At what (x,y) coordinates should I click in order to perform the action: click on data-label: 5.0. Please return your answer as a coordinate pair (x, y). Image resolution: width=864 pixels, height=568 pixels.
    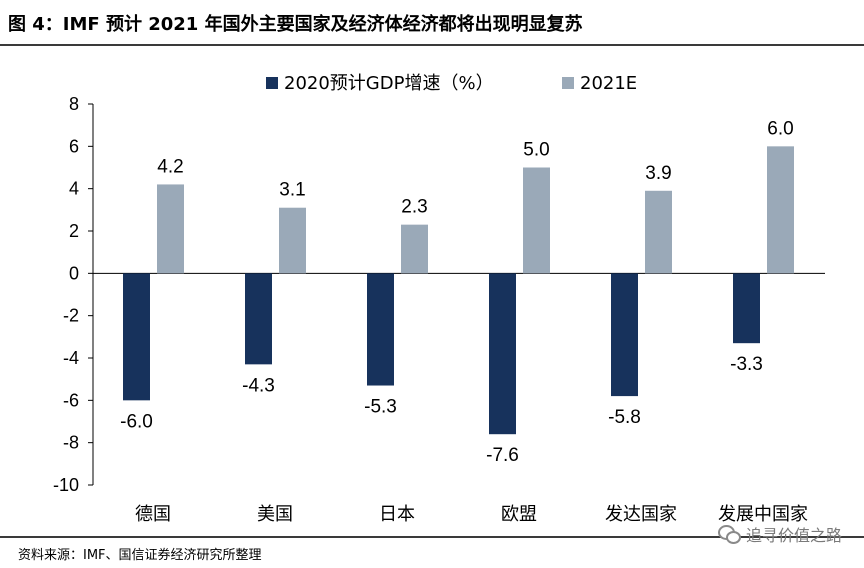
    Looking at the image, I should click on (536, 150).